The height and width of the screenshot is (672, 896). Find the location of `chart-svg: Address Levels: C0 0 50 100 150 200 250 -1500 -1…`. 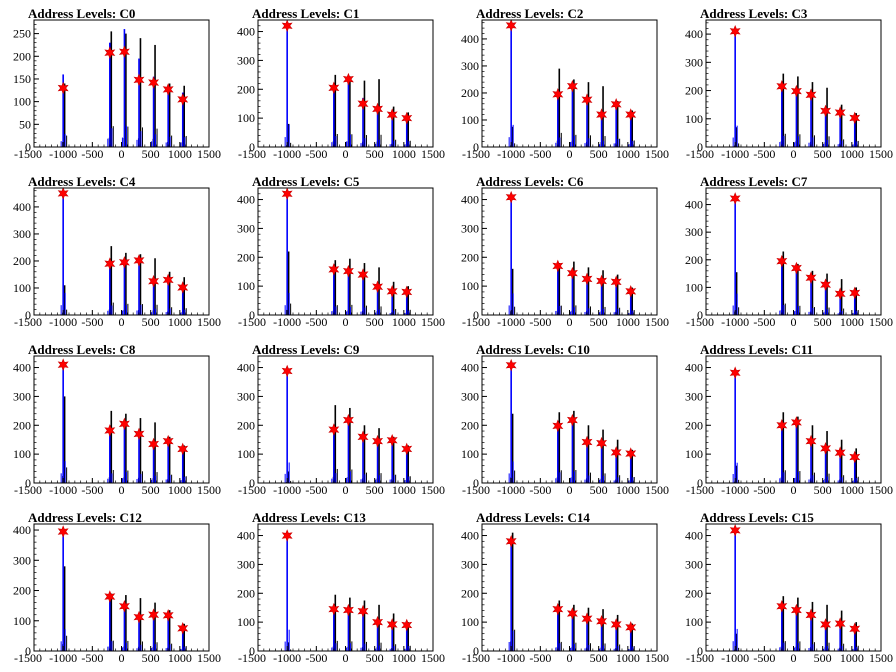

chart-svg: Address Levels: C0 0 50 100 150 200 250 -1500 -1… is located at coordinates (117, 83).